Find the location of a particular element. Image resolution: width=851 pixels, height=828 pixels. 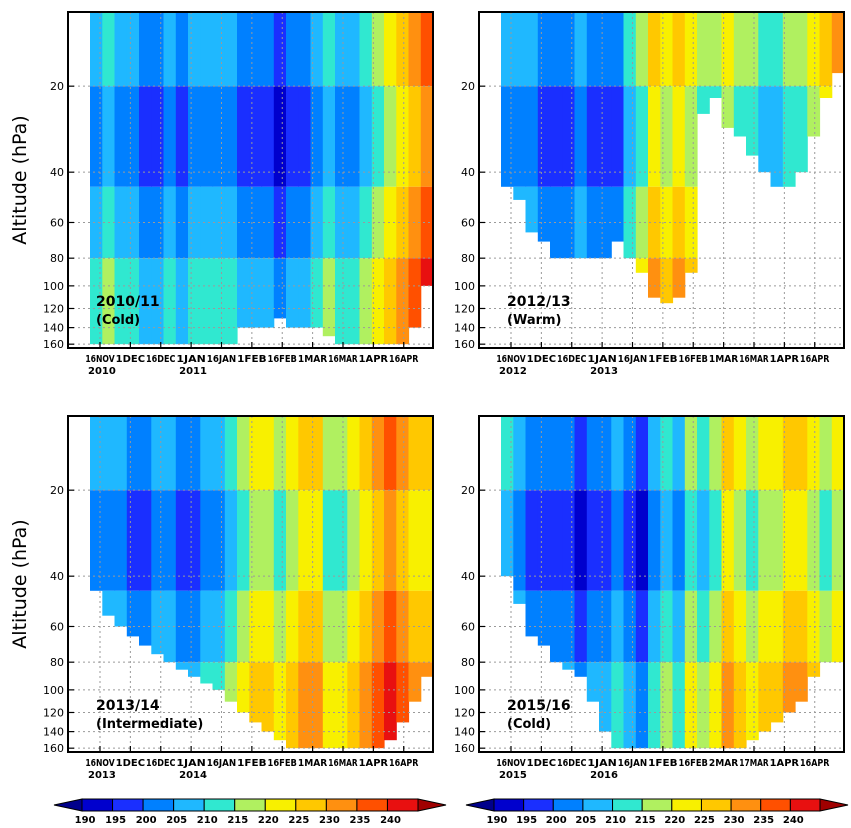

x-tick-label: 16NOV is located at coordinates (511, 763).